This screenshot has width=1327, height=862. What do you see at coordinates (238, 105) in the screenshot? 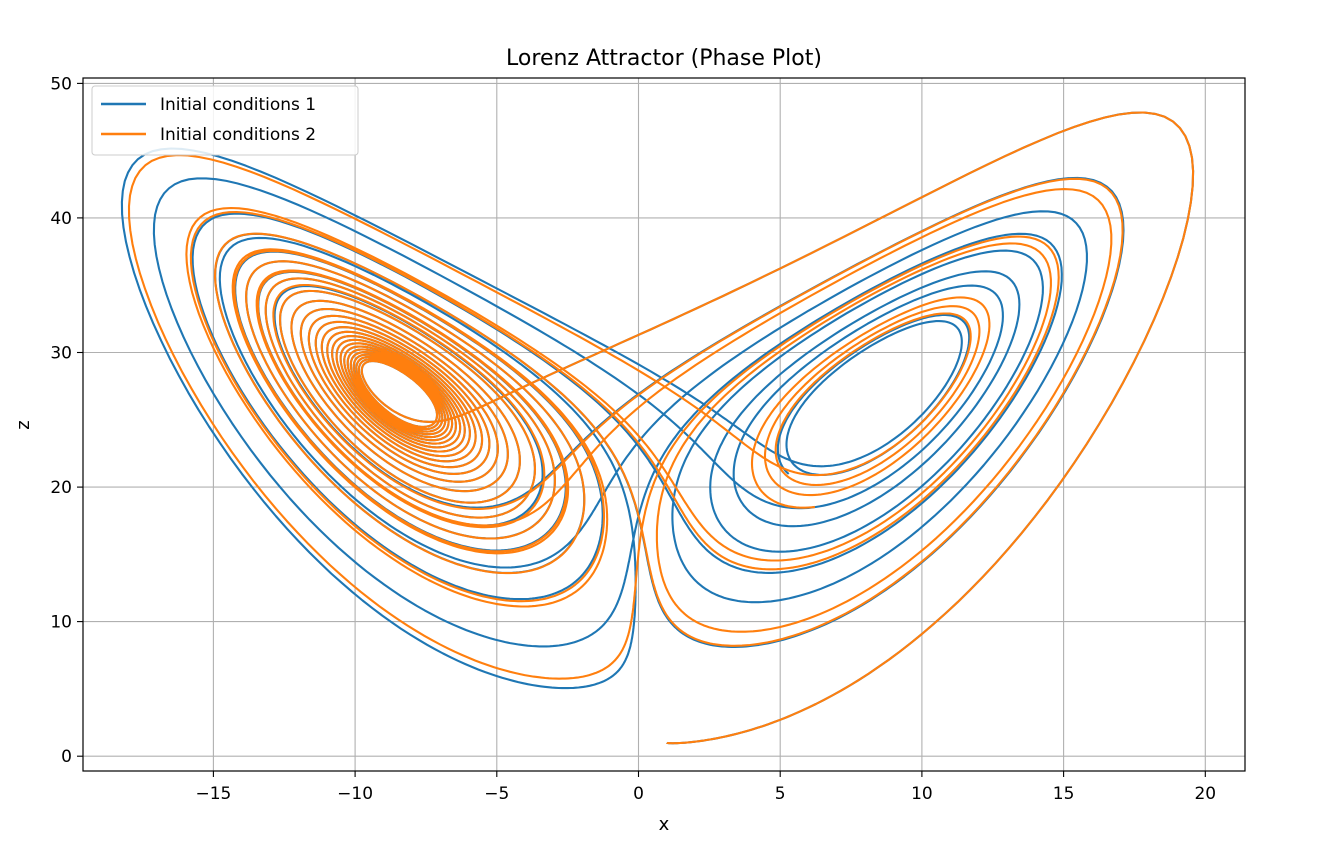
I see `legend-label-series-1: Initial conditions 1` at bounding box center [238, 105].